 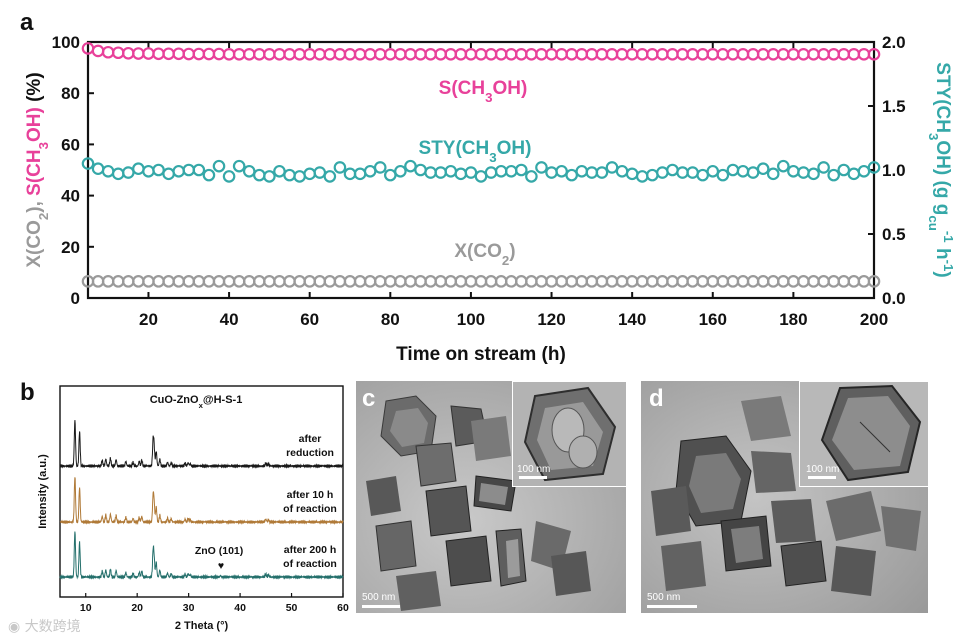 What do you see at coordinates (510, 88) in the screenshot?
I see `a-label-selectivity-part: OH)` at bounding box center [510, 88].